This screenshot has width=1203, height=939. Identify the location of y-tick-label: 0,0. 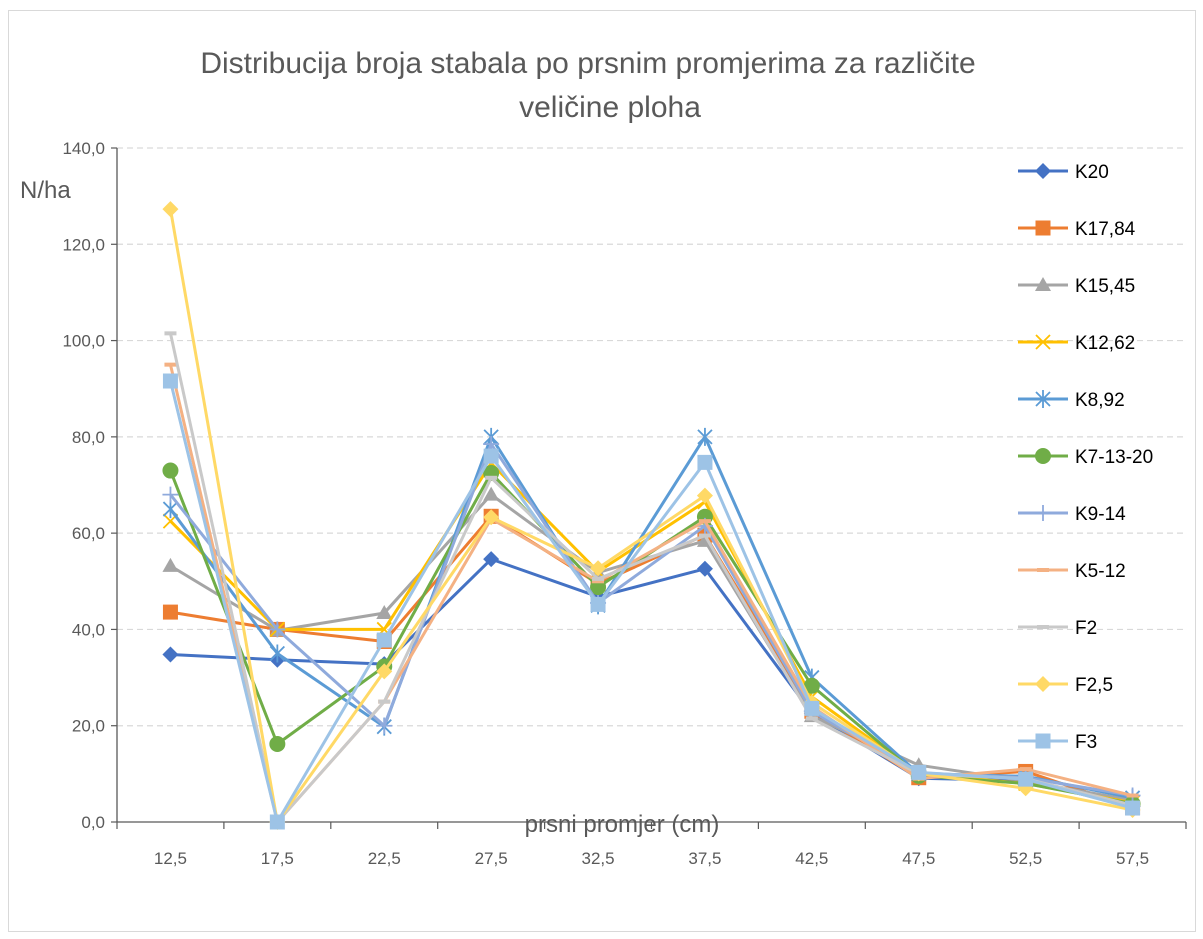
(93, 822).